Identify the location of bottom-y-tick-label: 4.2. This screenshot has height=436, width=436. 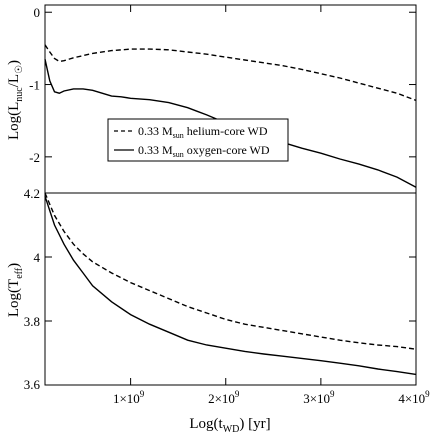
(32, 193).